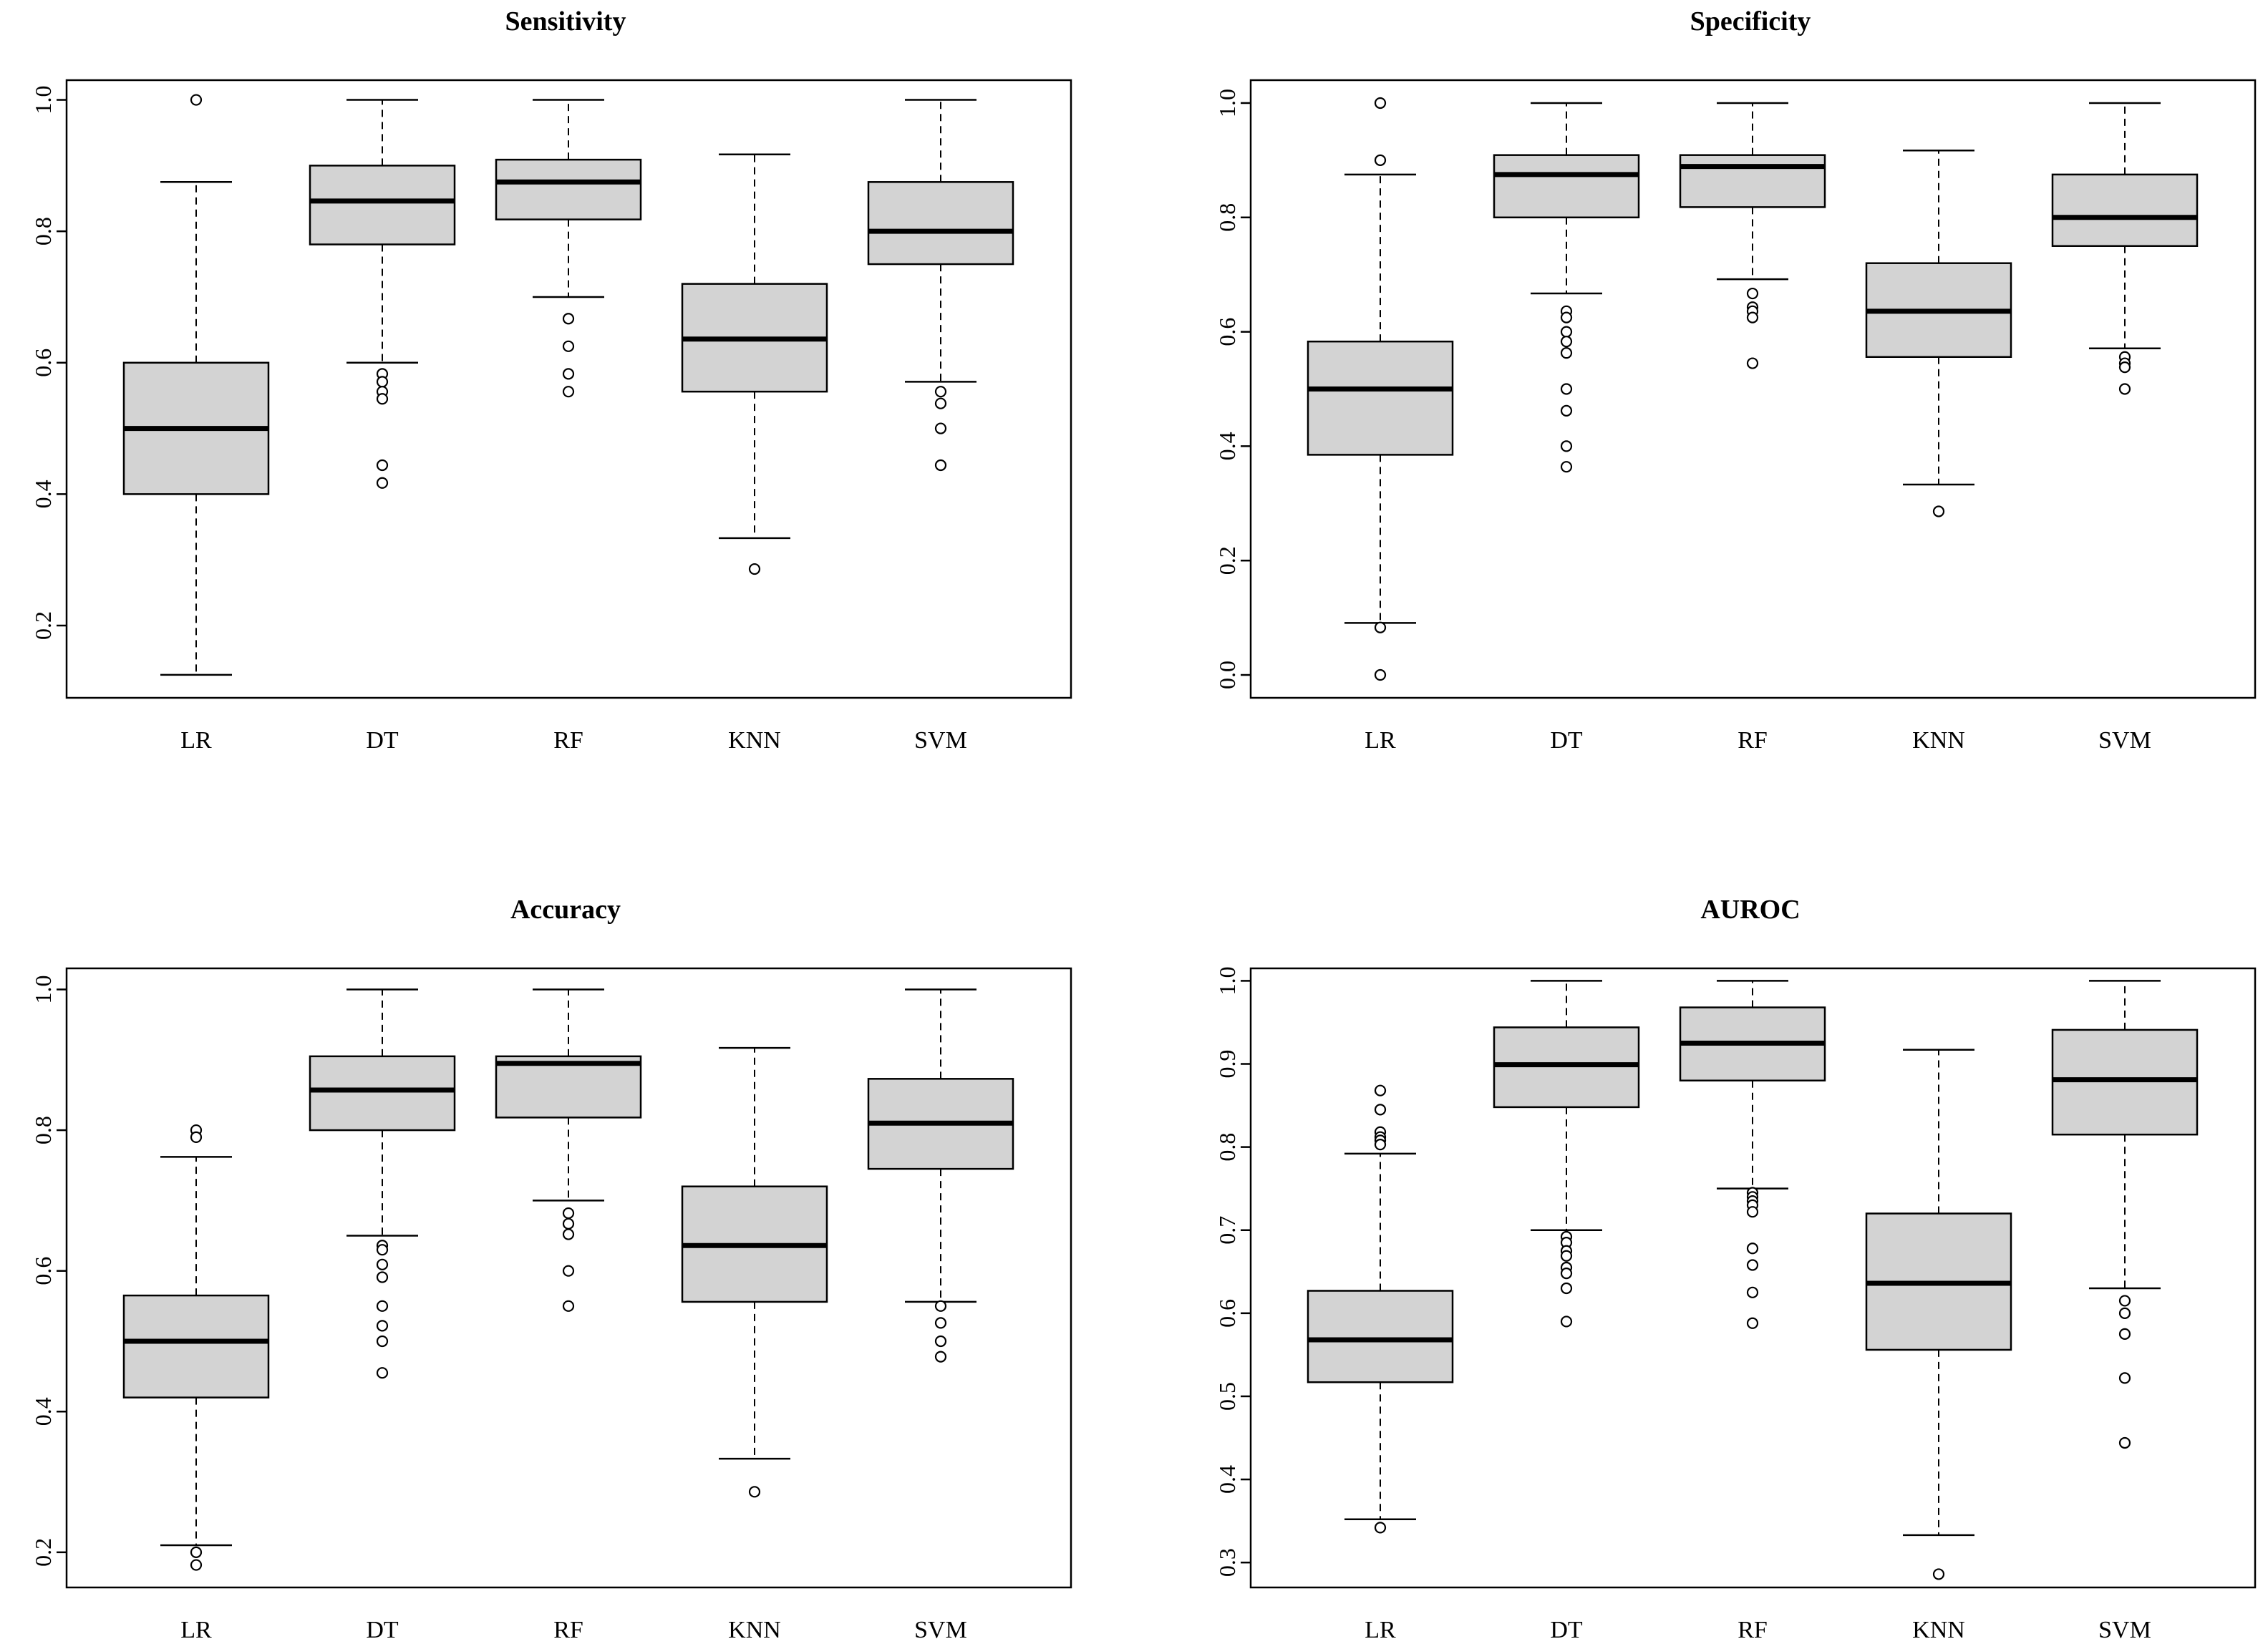 This screenshot has height=1644, width=2268. Describe the element at coordinates (1227, 446) in the screenshot. I see `specificity-y-tick-label: 0.4` at that location.